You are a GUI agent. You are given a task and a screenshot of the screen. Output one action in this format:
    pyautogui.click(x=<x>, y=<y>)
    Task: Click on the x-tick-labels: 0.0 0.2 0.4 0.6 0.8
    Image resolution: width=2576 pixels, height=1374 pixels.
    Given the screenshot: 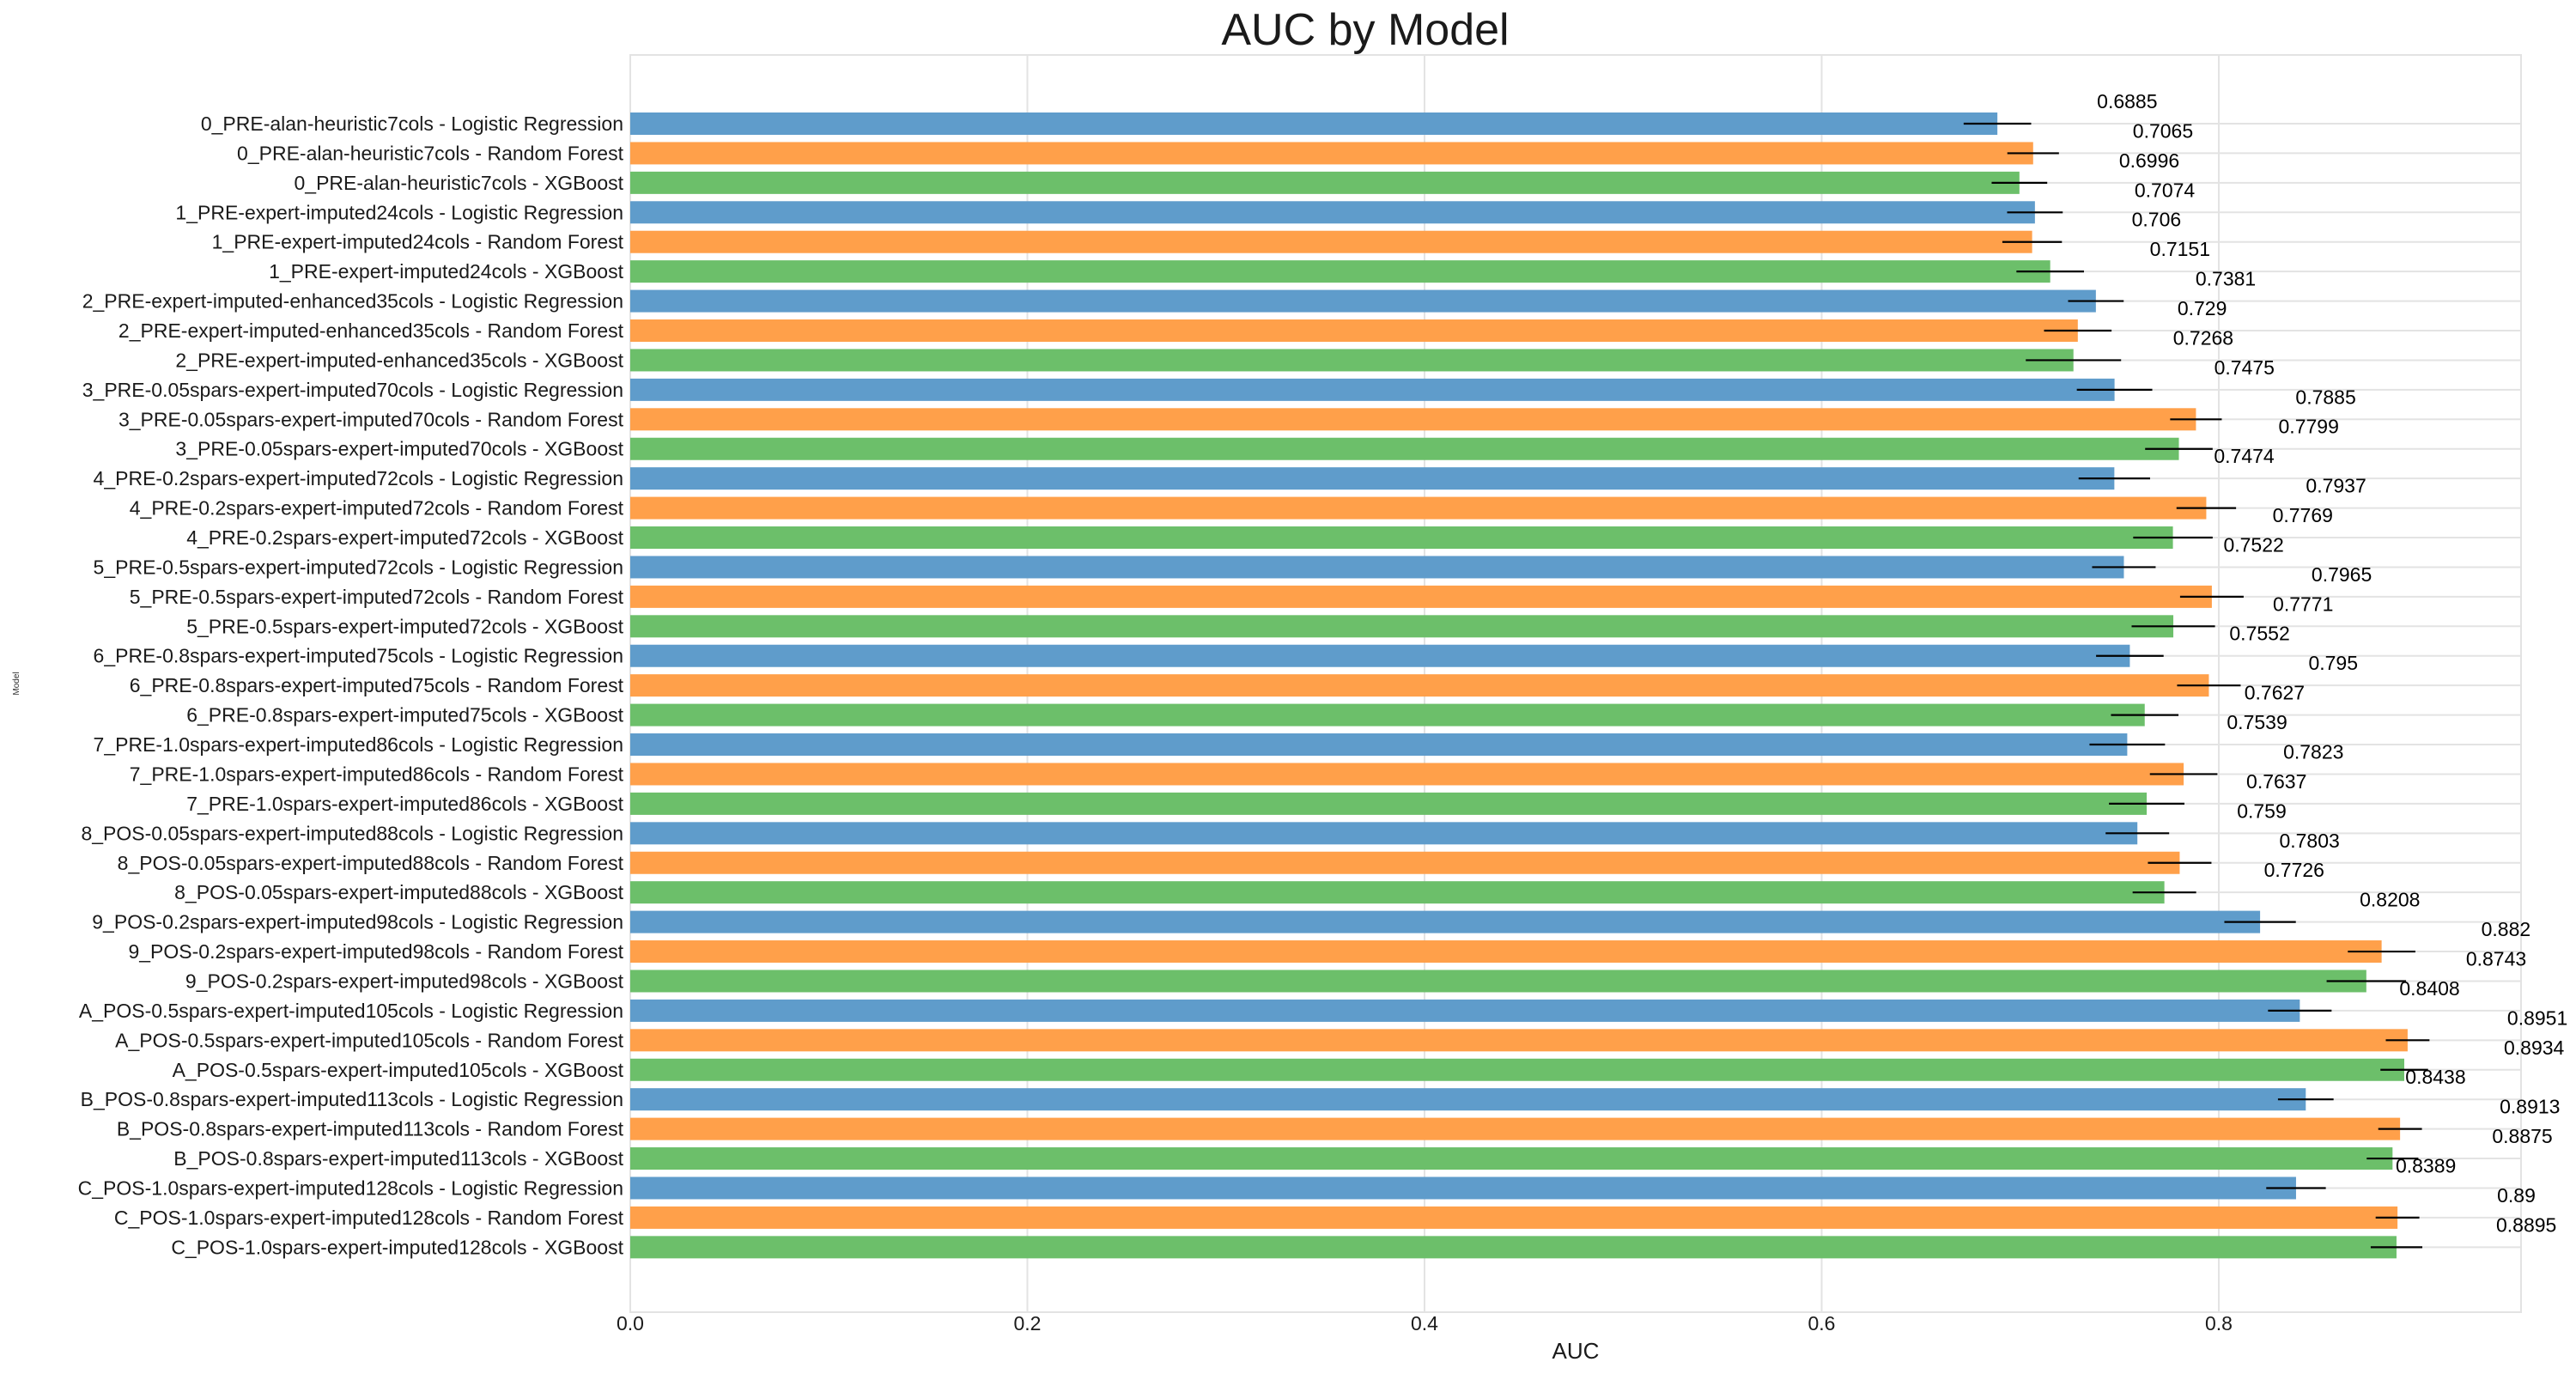 What is the action you would take?
    pyautogui.click(x=1425, y=1323)
    